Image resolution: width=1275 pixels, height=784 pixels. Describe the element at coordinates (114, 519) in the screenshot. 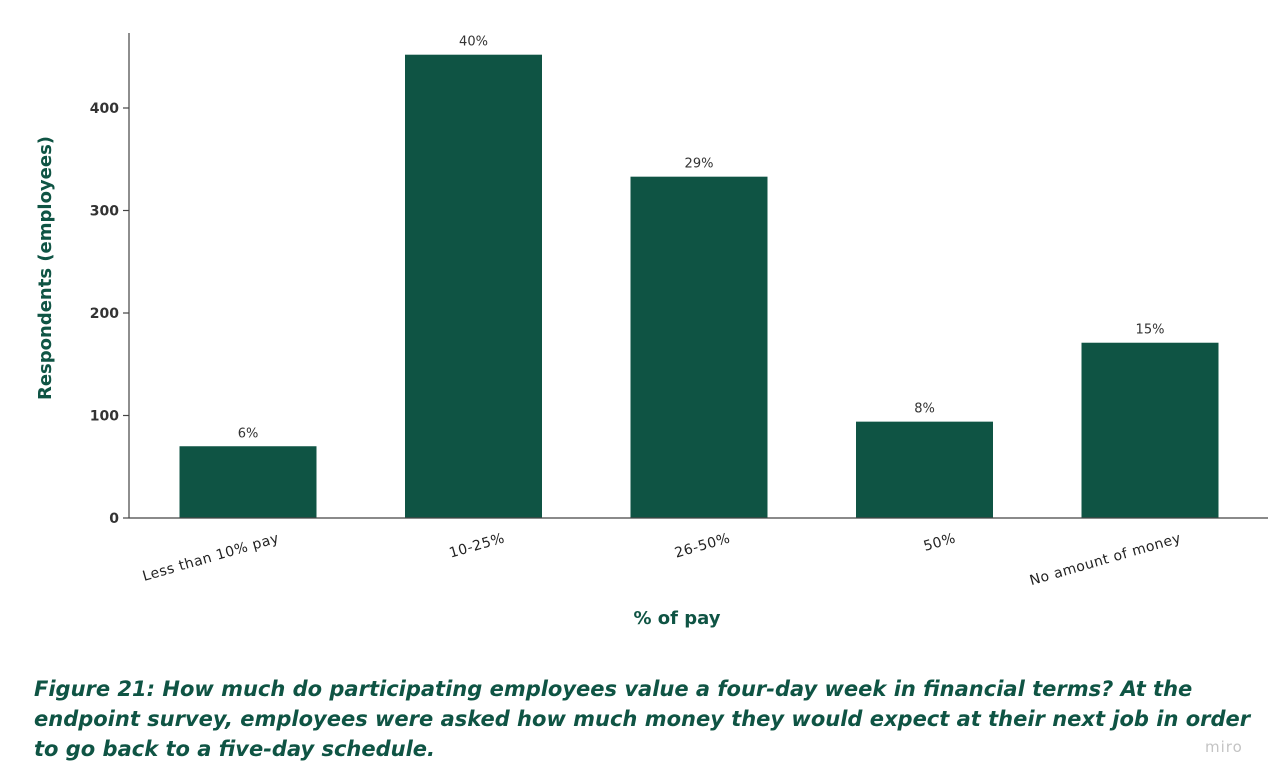

I see `y-tick-label: 0` at that location.